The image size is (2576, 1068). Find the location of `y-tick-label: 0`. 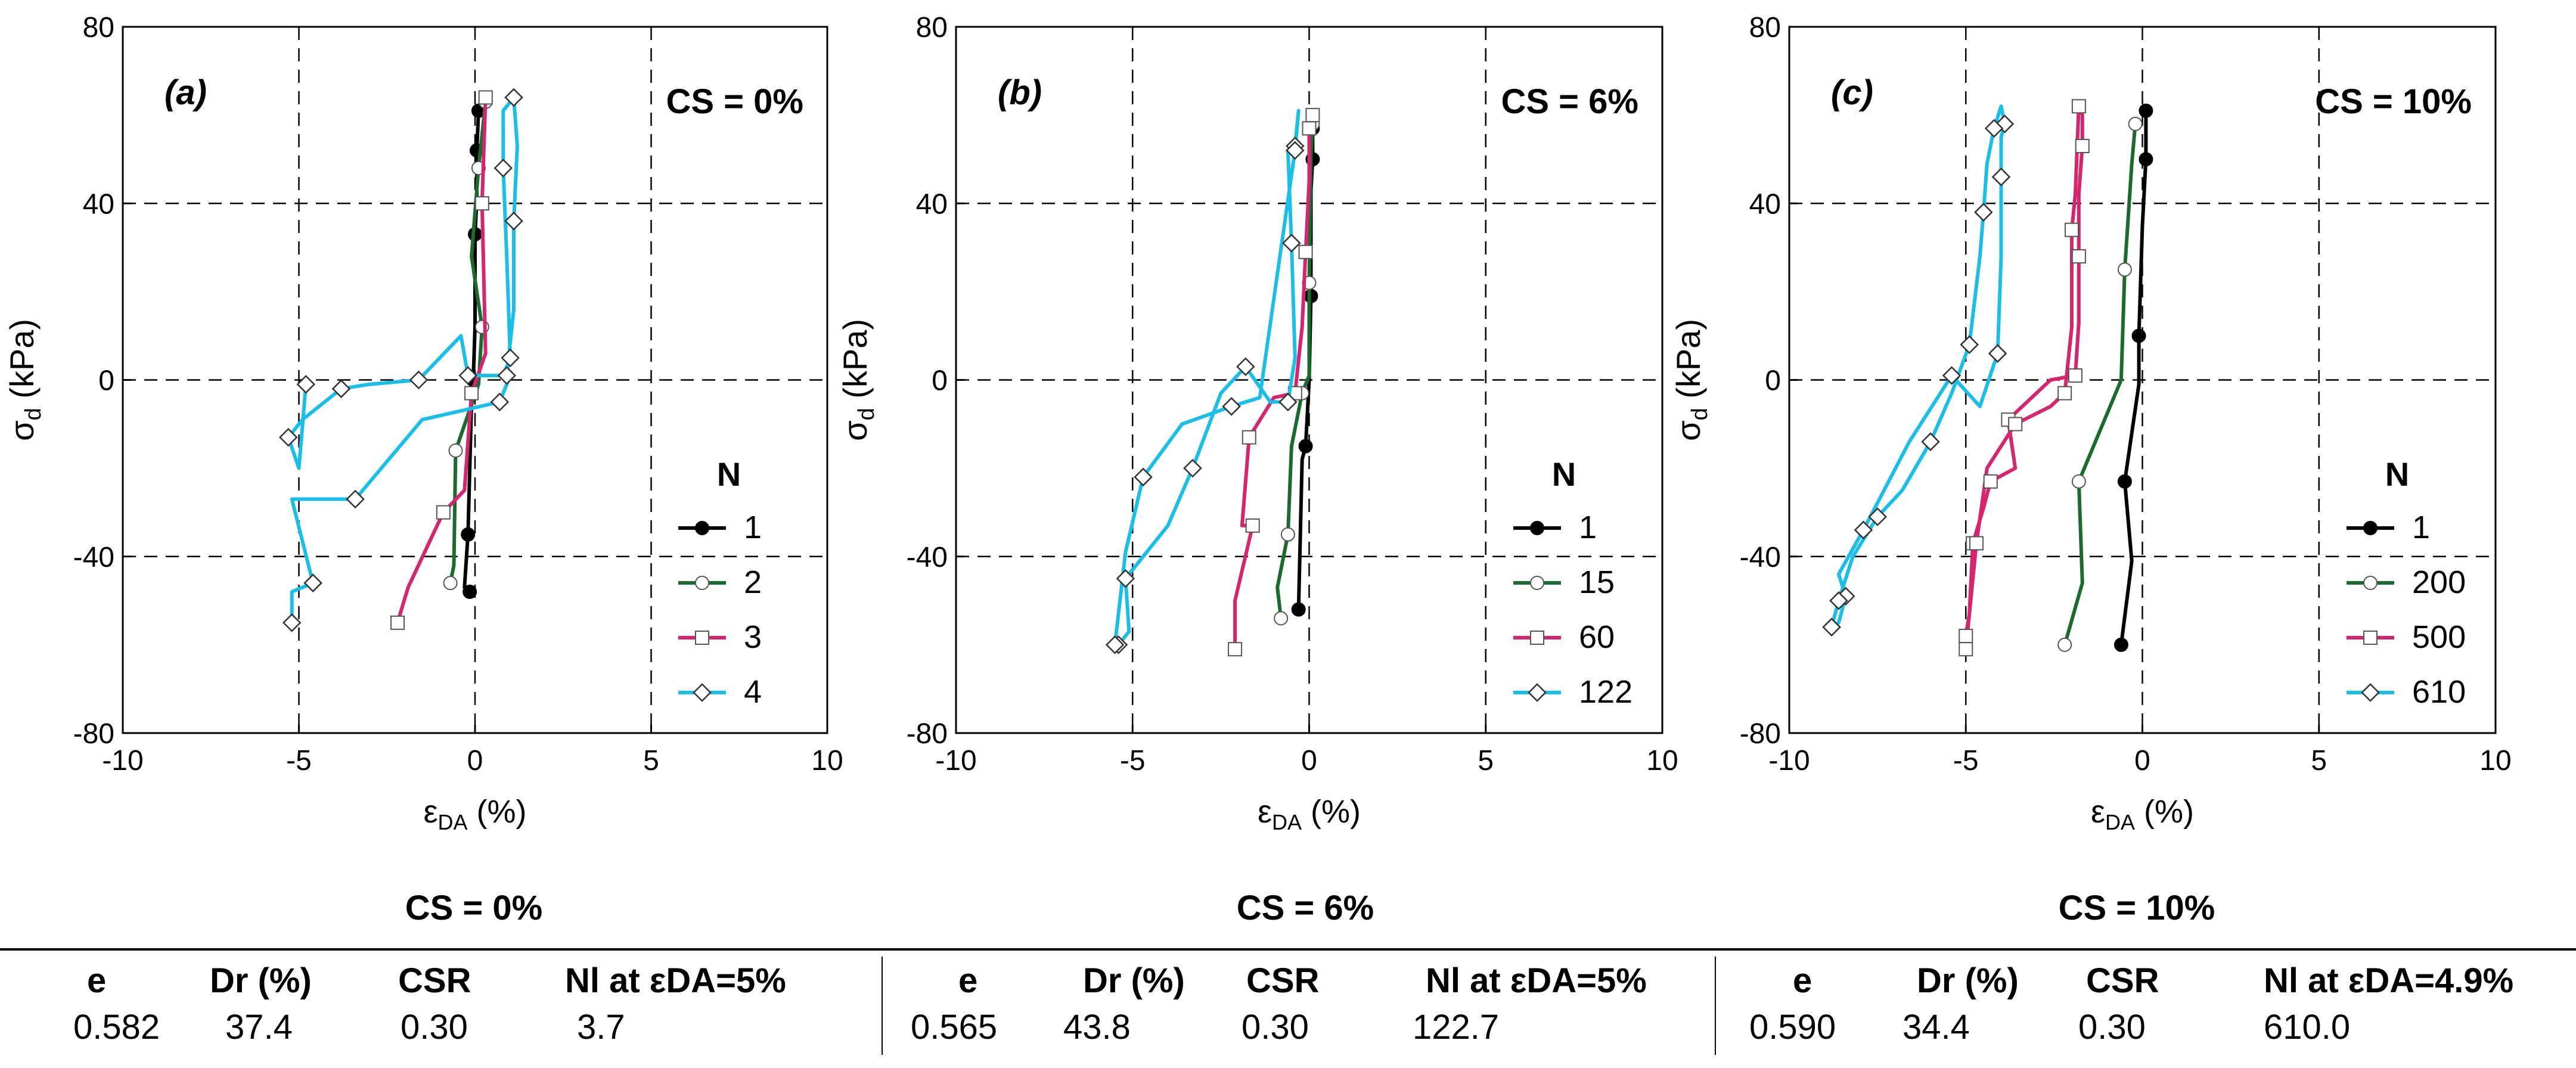

y-tick-label: 0 is located at coordinates (1773, 381).